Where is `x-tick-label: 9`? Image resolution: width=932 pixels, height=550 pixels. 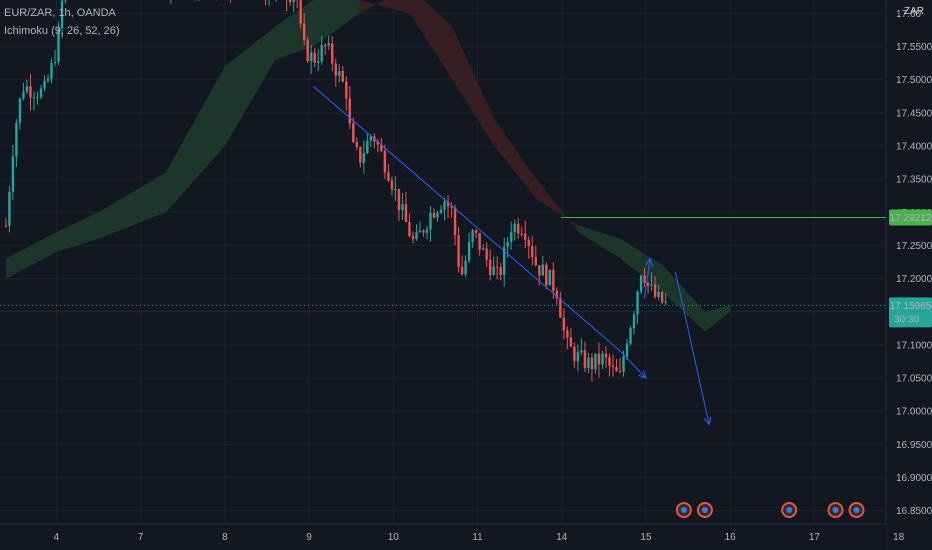 x-tick-label: 9 is located at coordinates (309, 537).